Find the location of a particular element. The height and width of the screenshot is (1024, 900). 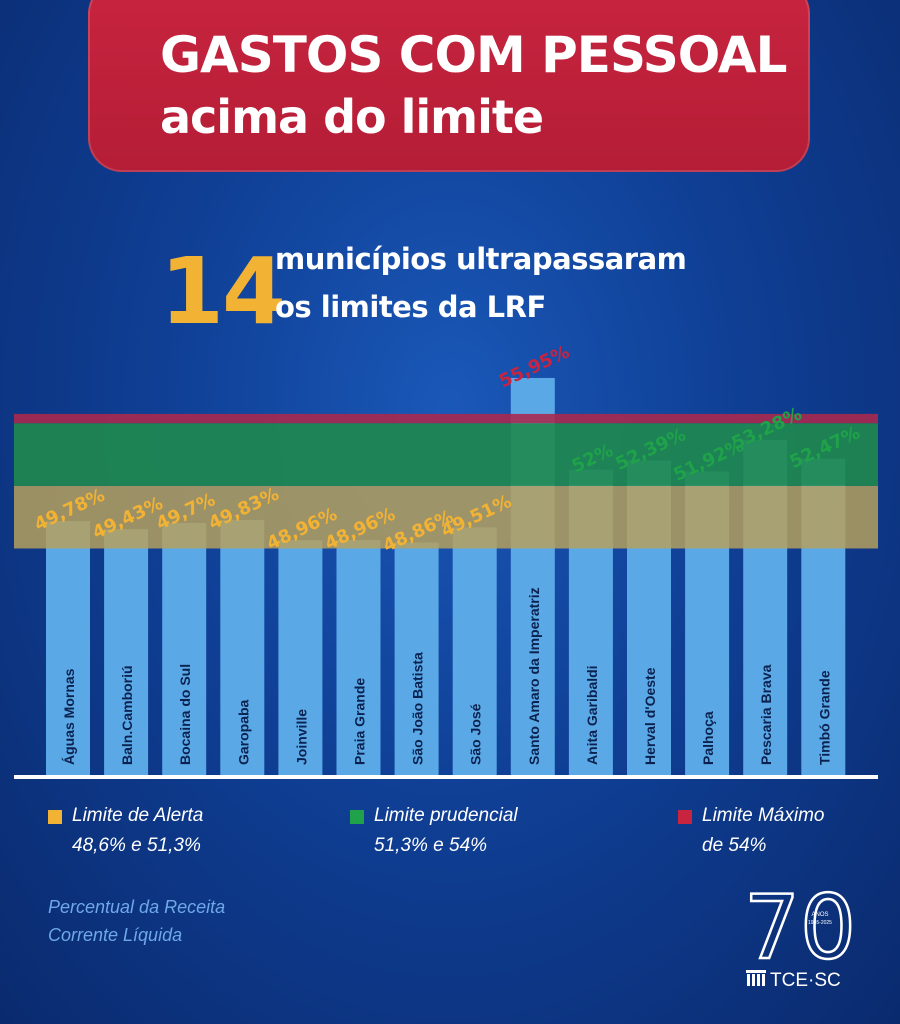

footnote-line2: Corrente Líquida is located at coordinates (115, 935).